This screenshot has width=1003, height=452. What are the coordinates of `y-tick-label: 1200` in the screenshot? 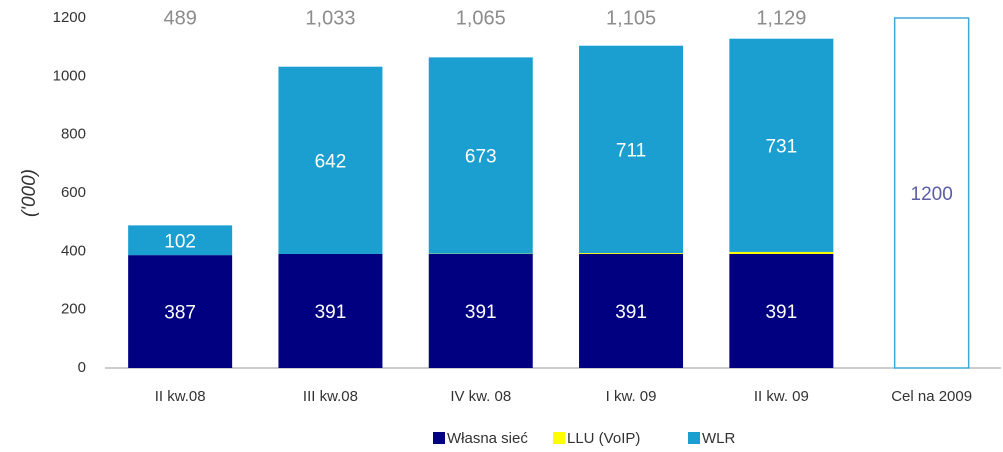 It's located at (69, 17).